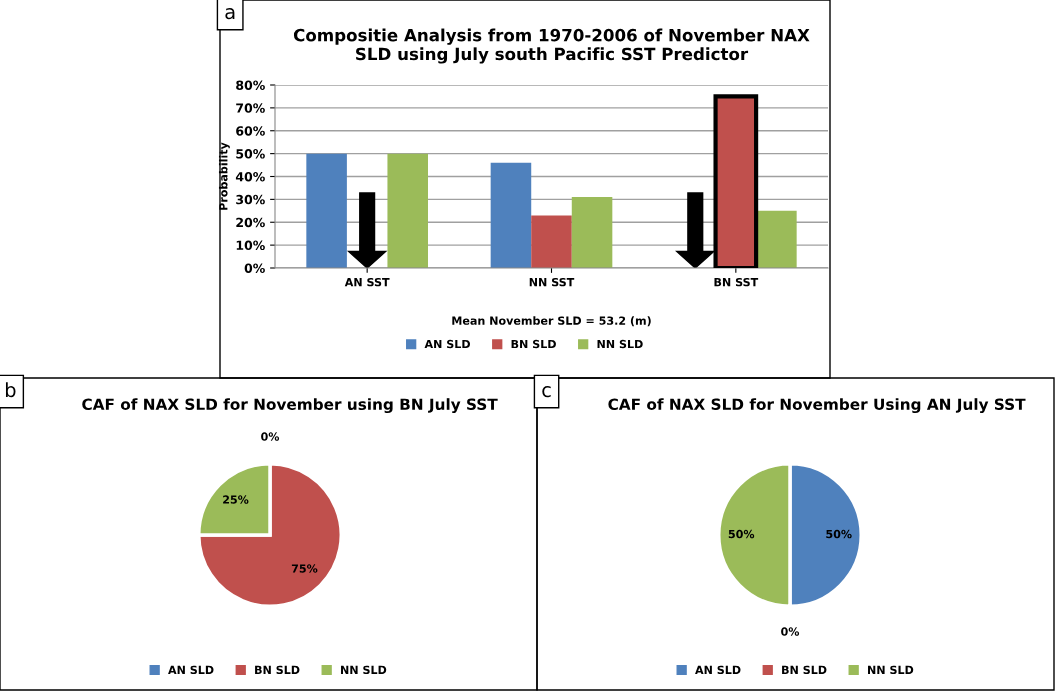  What do you see at coordinates (270, 535) in the screenshot?
I see `pie-slice` at bounding box center [270, 535].